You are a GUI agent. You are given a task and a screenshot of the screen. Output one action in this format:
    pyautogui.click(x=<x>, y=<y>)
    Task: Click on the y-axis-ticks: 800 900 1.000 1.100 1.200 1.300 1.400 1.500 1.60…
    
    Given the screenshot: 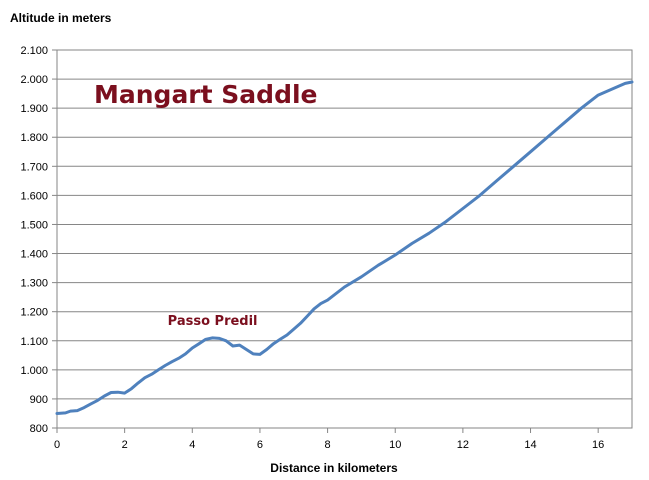 What is the action you would take?
    pyautogui.click(x=38, y=240)
    